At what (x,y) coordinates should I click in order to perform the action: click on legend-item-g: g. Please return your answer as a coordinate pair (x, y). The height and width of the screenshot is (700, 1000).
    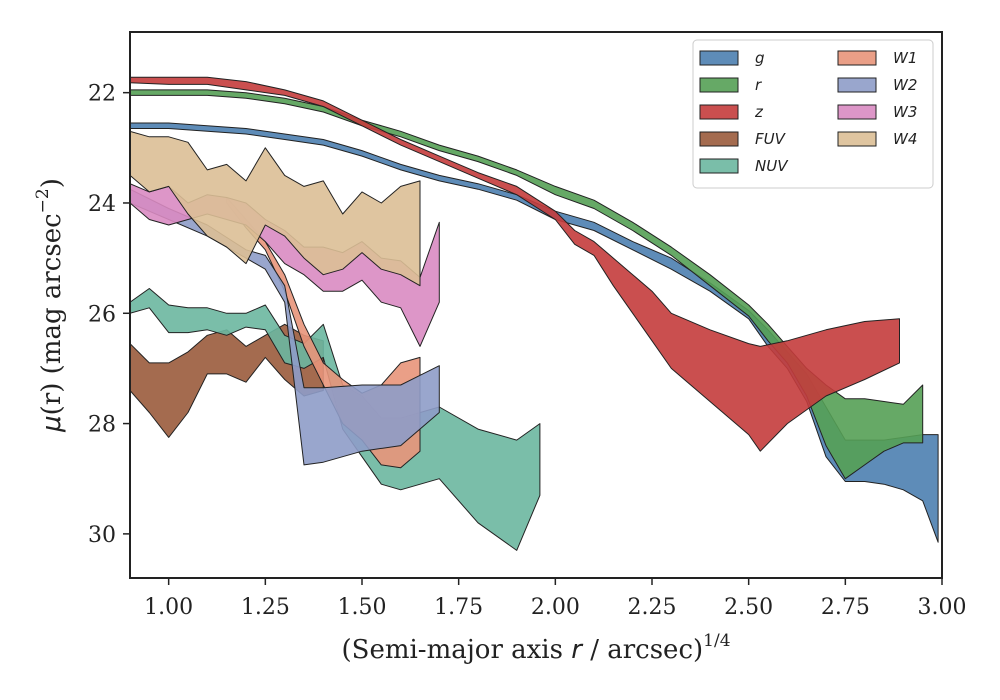
    Looking at the image, I should click on (732, 58).